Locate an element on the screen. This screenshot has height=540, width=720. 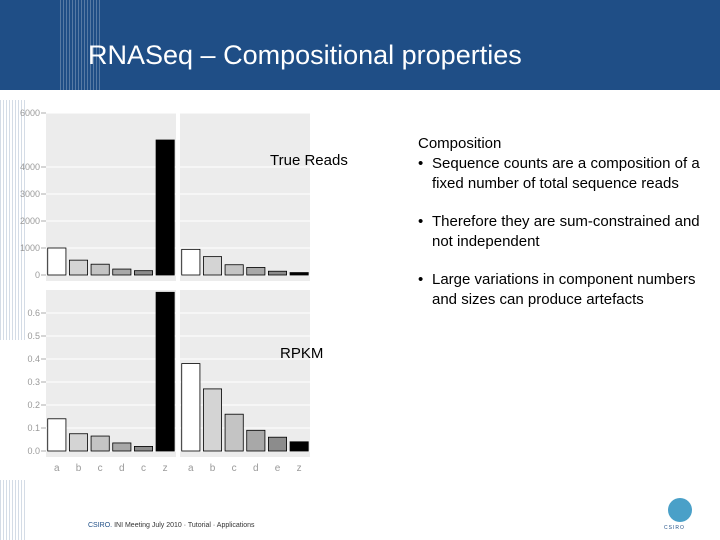
y-tick-label: 2000 is located at coordinates (30, 221).